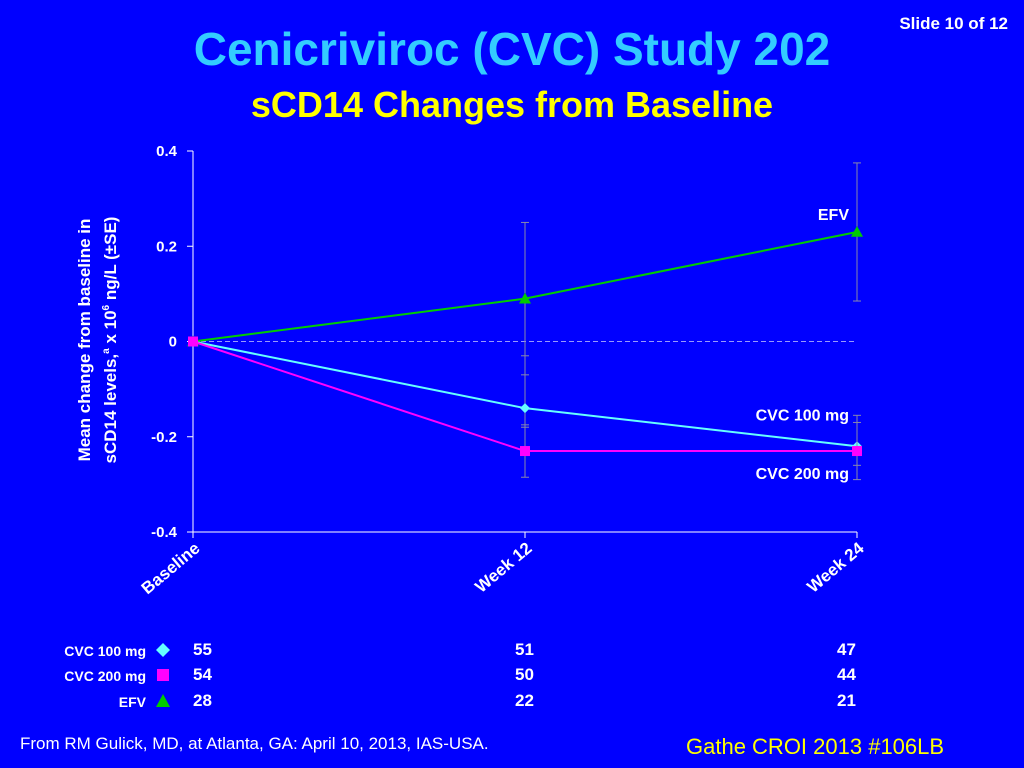 The height and width of the screenshot is (768, 1024). What do you see at coordinates (846, 649) in the screenshot?
I see `table-value-cvc-100-mg: 47` at bounding box center [846, 649].